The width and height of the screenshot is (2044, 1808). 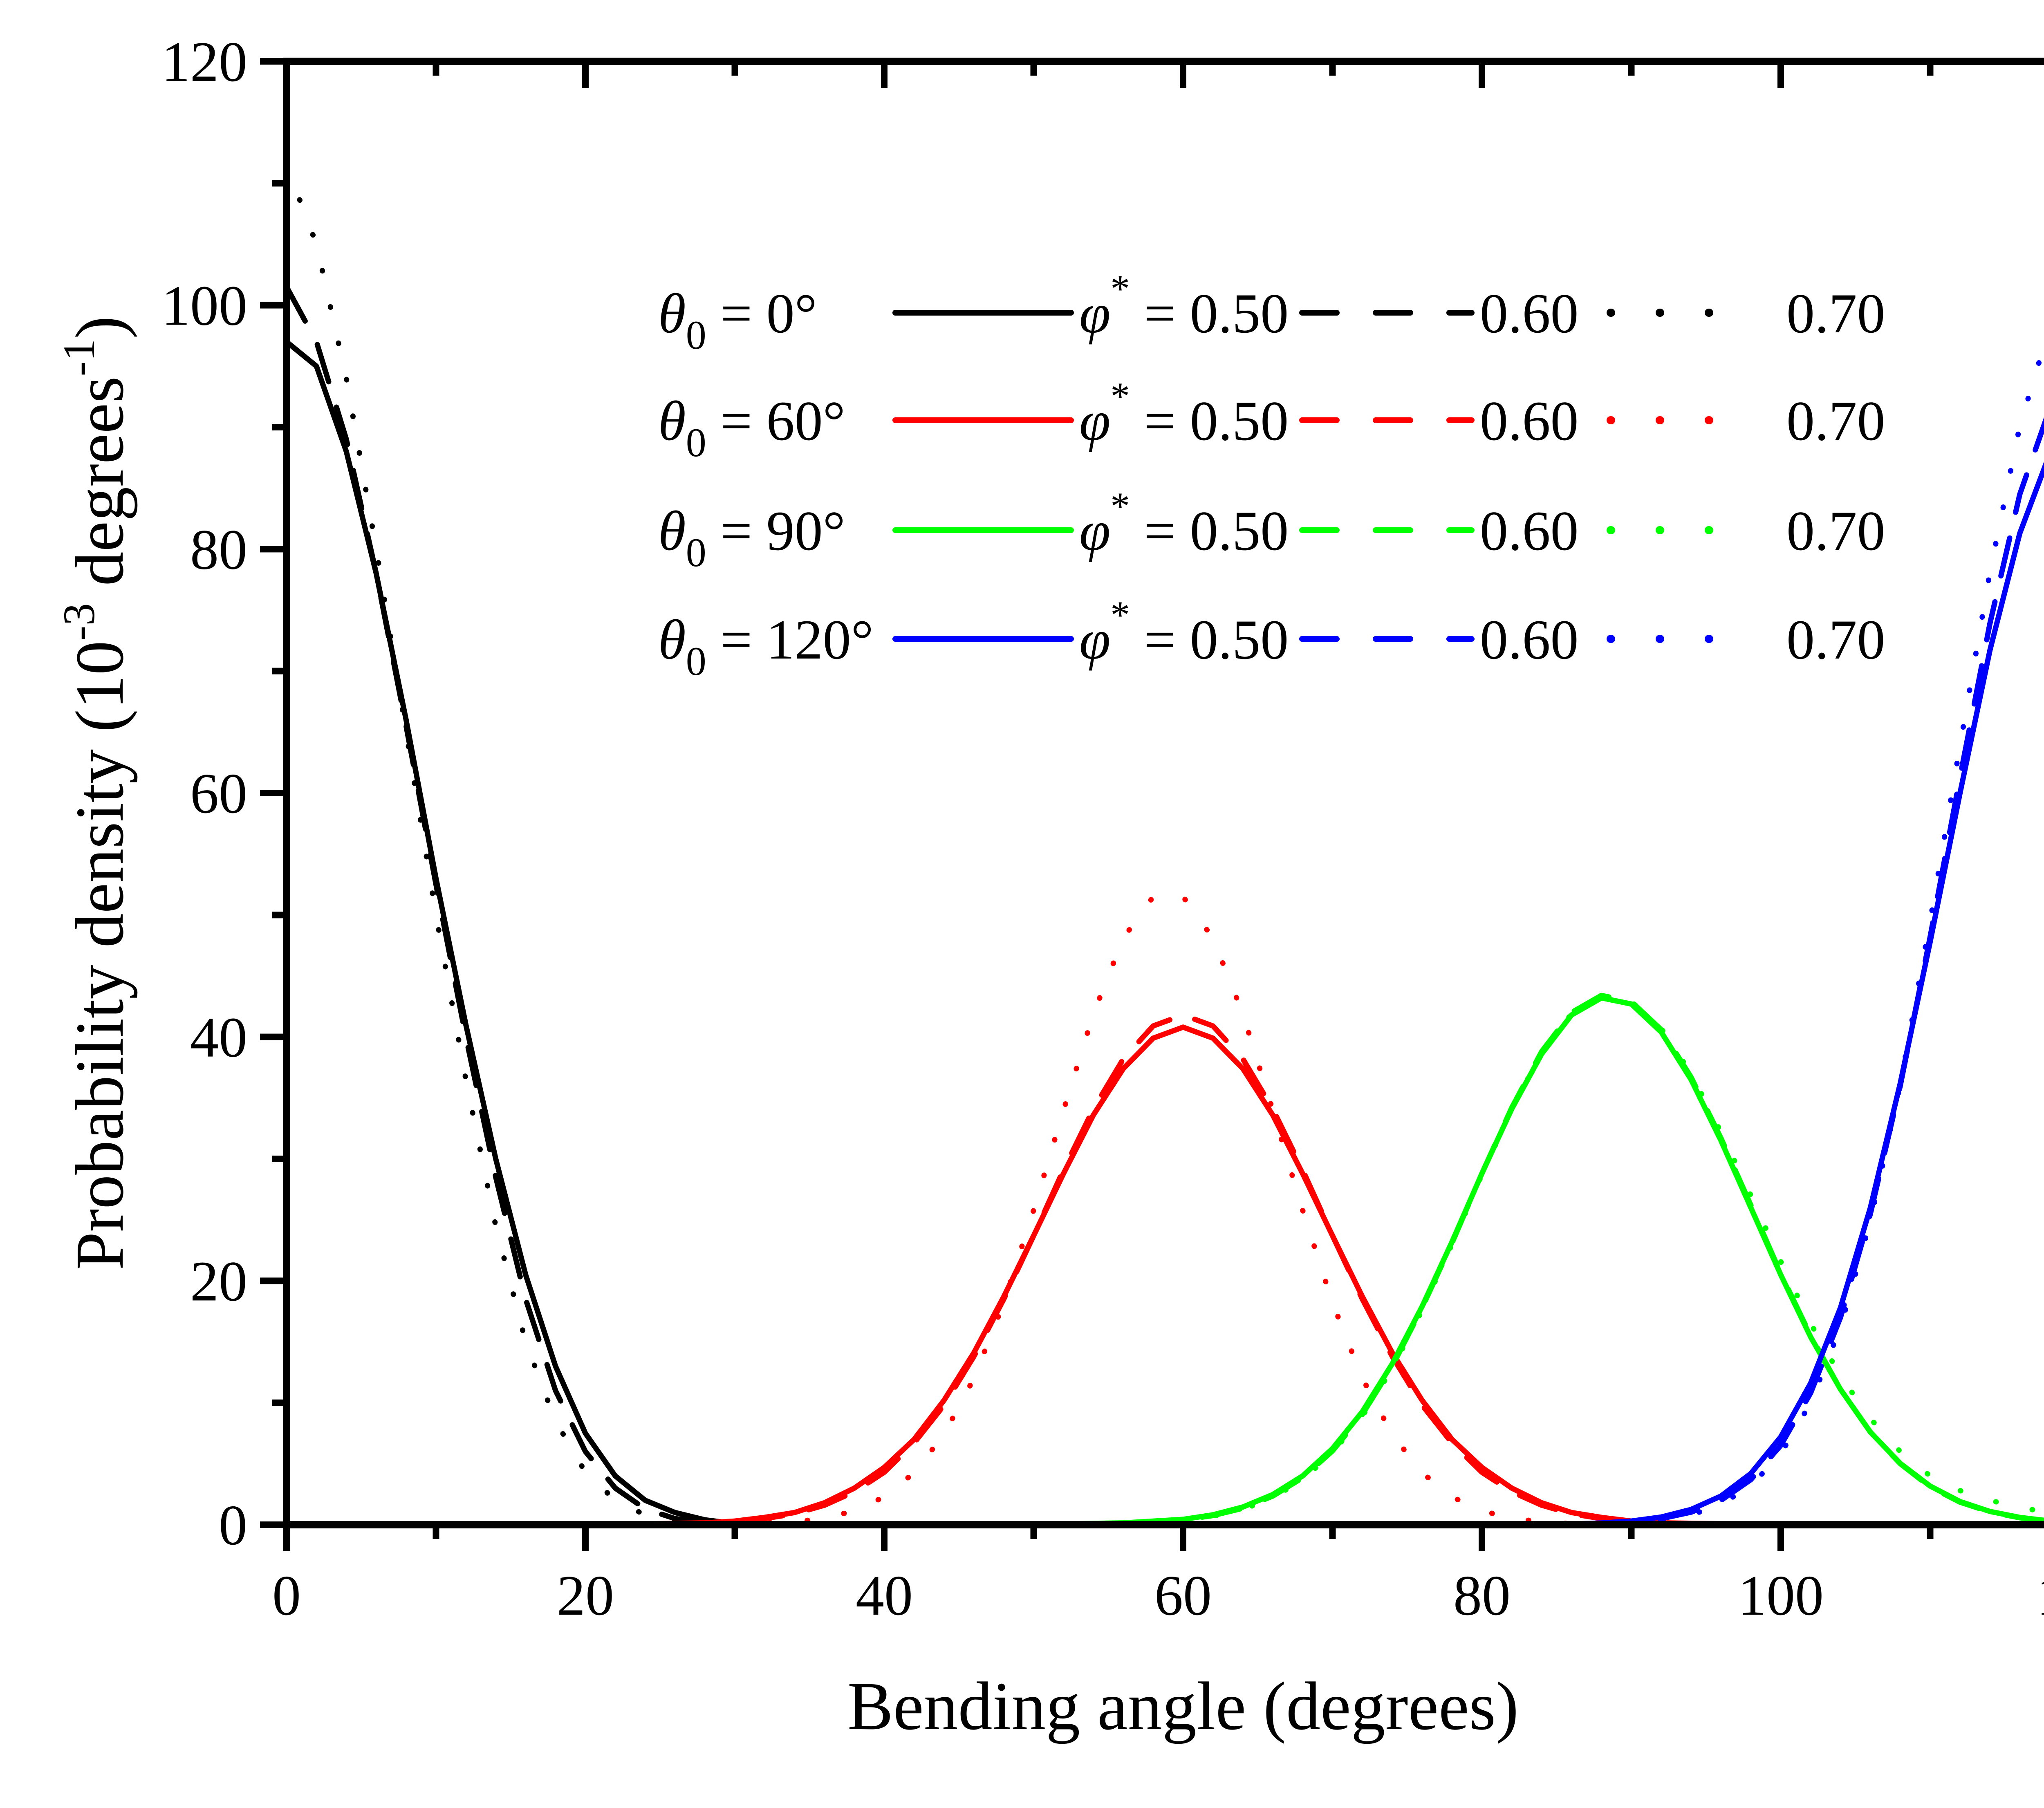 I want to click on x-tick-label: 100, so click(x=1781, y=1595).